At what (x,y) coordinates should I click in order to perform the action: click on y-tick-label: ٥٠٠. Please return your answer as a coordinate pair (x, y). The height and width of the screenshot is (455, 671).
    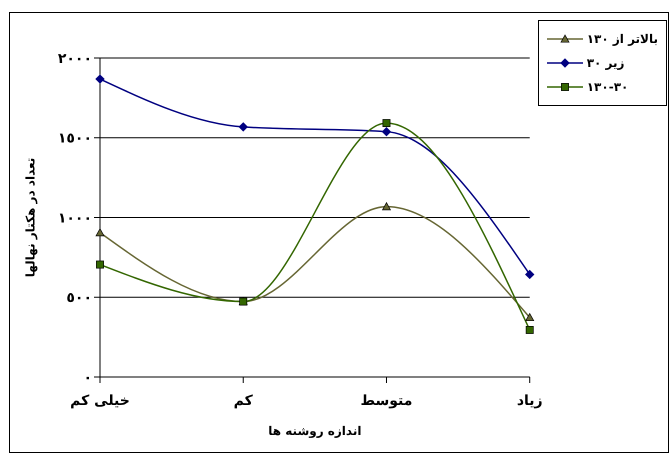
    Looking at the image, I should click on (79, 298).